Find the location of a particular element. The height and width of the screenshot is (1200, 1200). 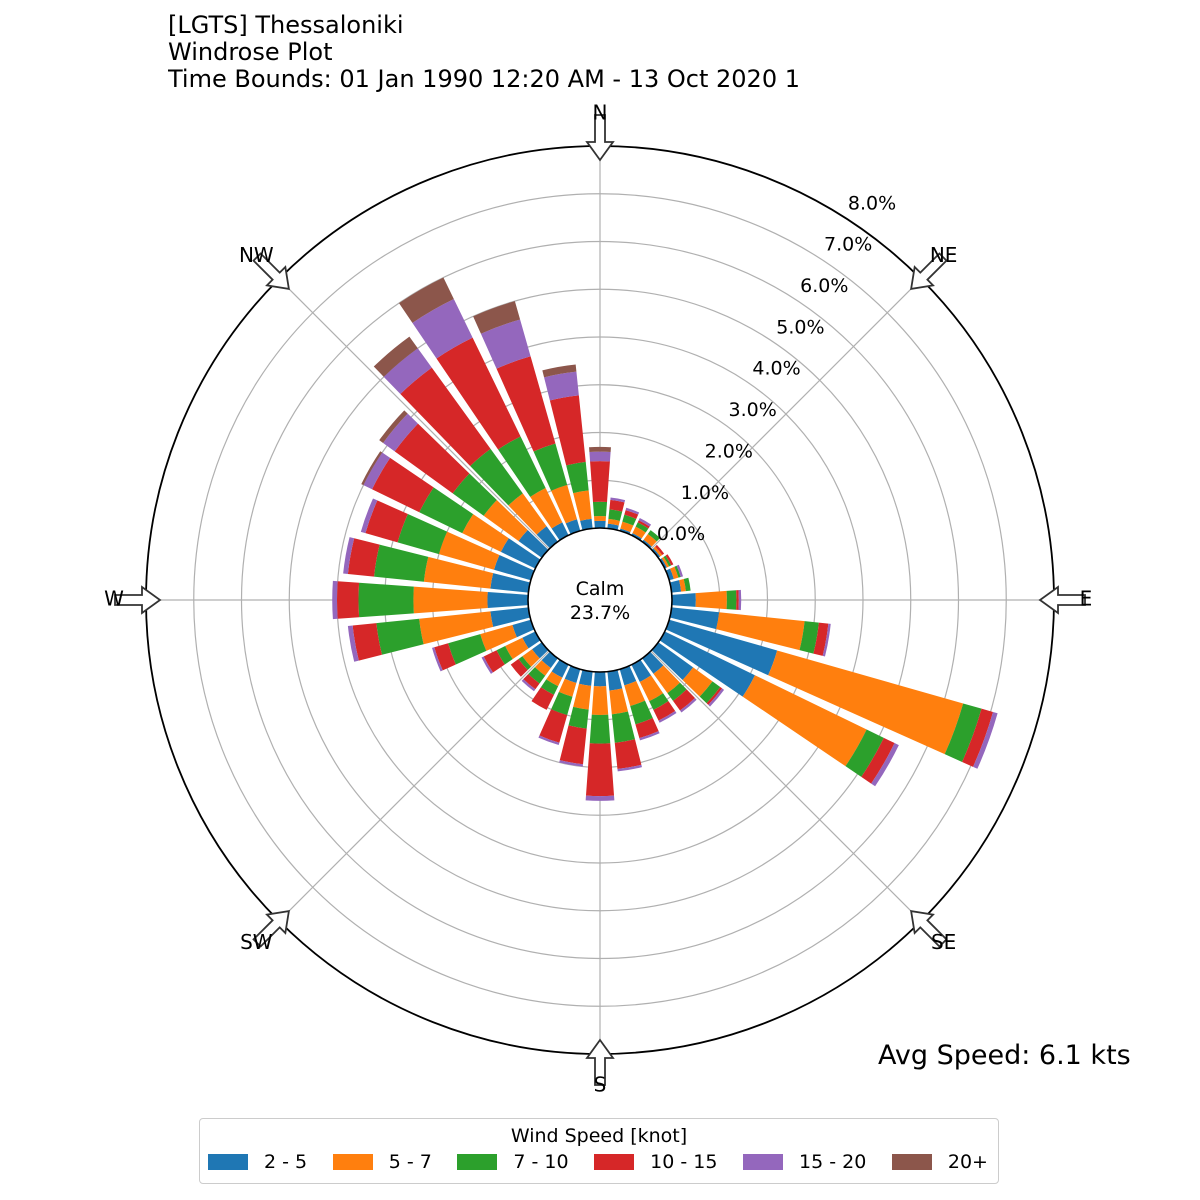

legend-items: 2 - 5 5 - 7 7 - 10 10 - 15 15 - 20 20+ is located at coordinates (599, 1160).